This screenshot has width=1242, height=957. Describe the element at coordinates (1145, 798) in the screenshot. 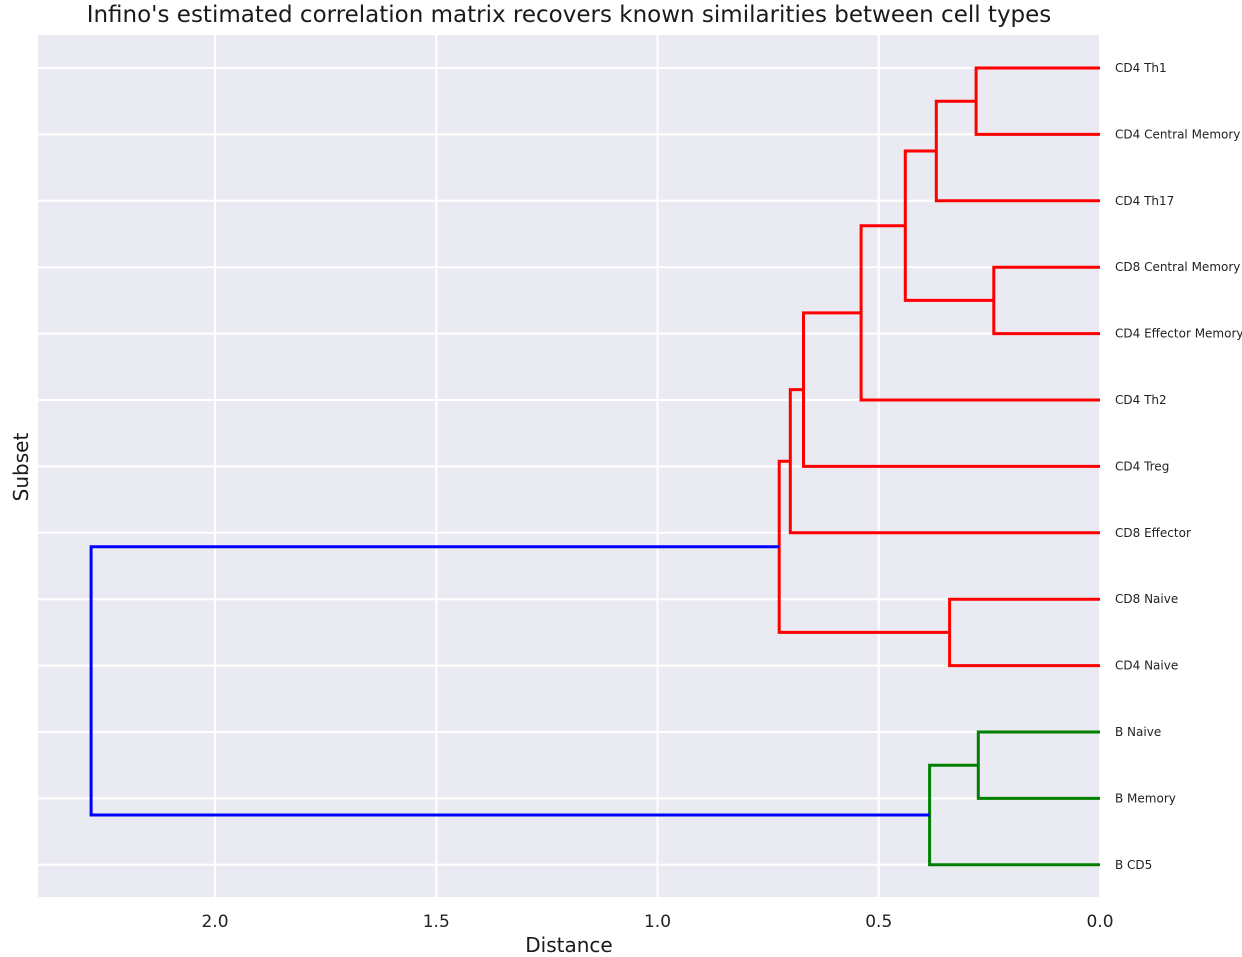

I see `leaf-label-11: B Memory` at that location.